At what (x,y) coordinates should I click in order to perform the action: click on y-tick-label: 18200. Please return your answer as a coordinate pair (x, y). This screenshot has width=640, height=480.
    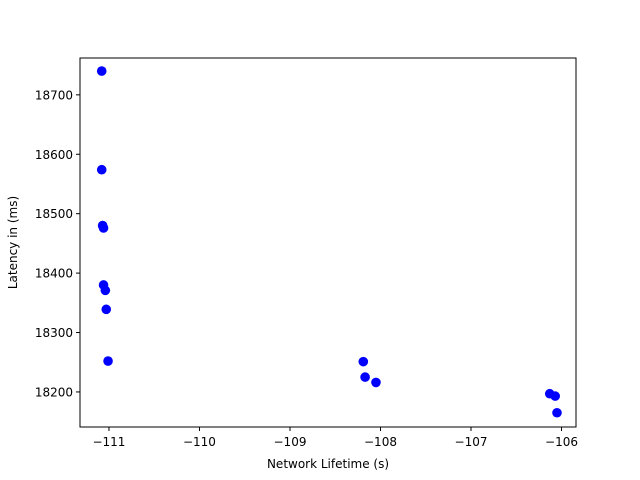
    Looking at the image, I should click on (54, 392).